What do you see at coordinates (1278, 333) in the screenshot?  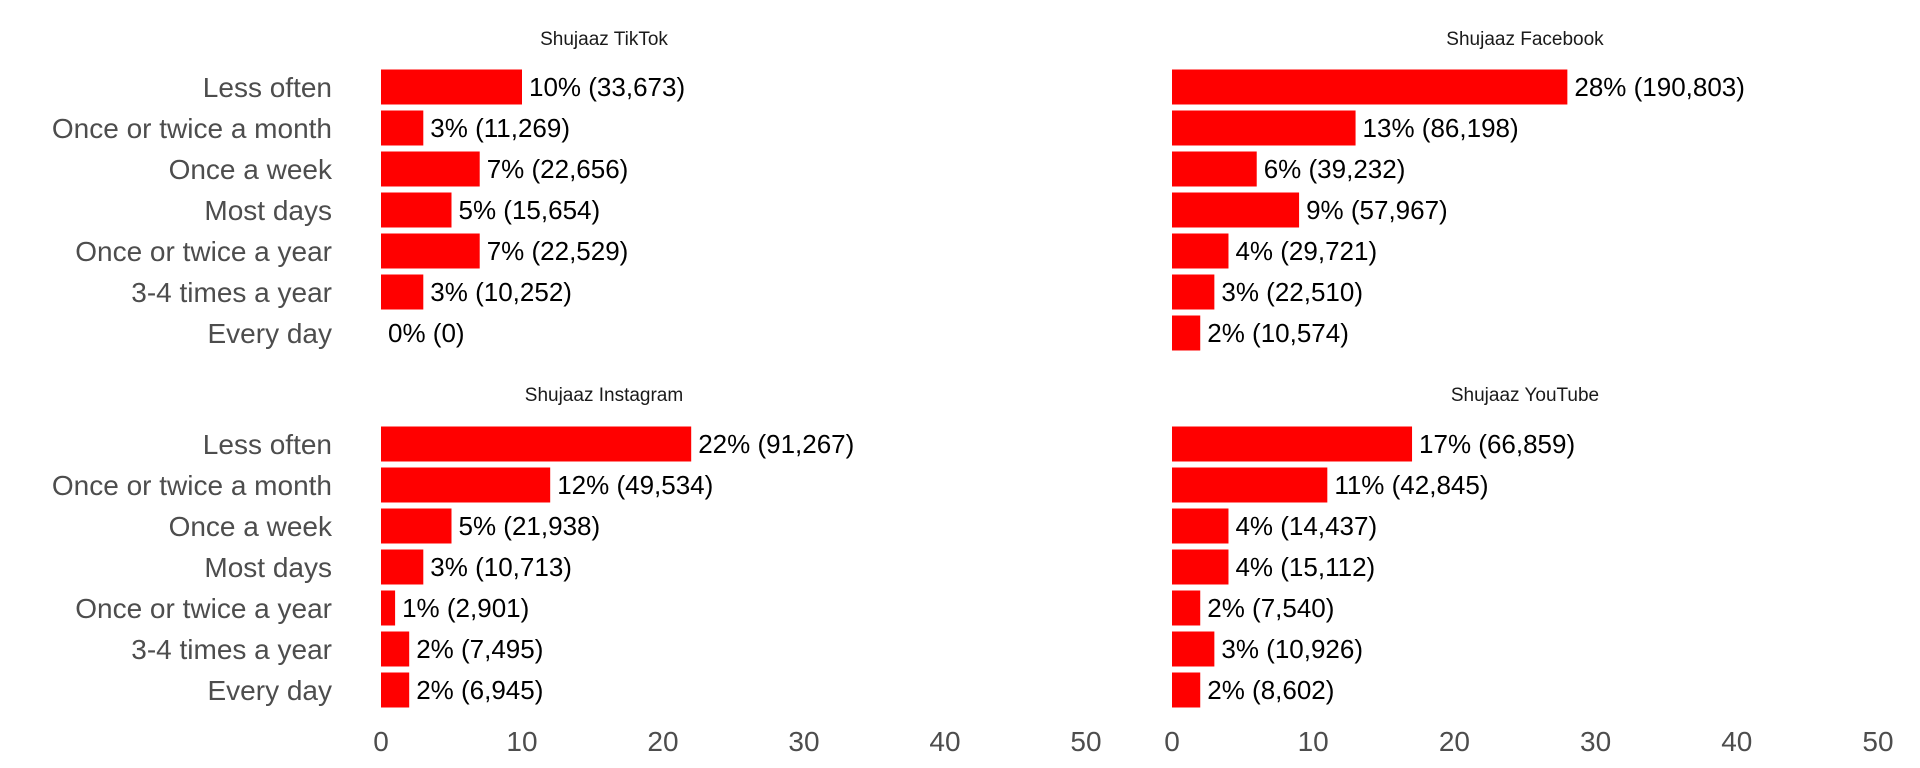 I see `value-label: 2% (10,574)` at bounding box center [1278, 333].